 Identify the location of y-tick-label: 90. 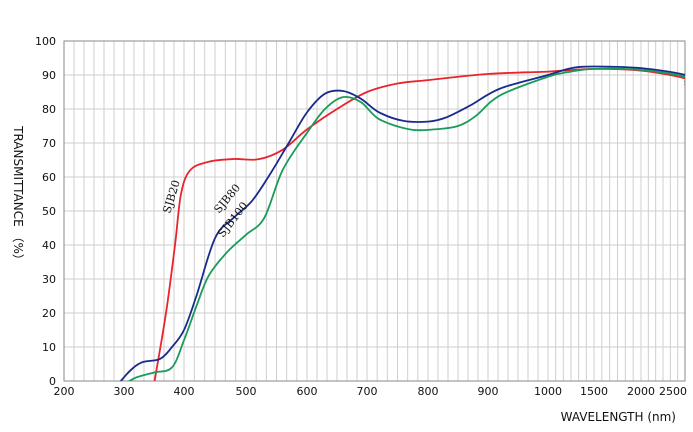
(49, 75).